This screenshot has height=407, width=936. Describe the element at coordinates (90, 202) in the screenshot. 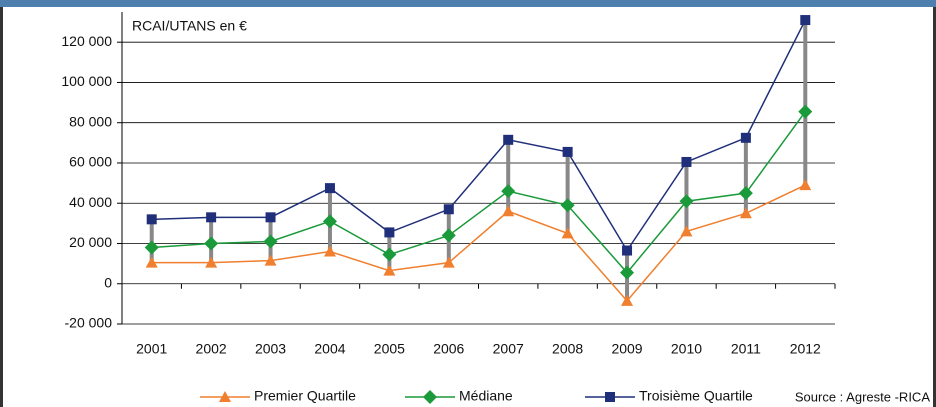

I see `y-tick-label: 40 000` at that location.